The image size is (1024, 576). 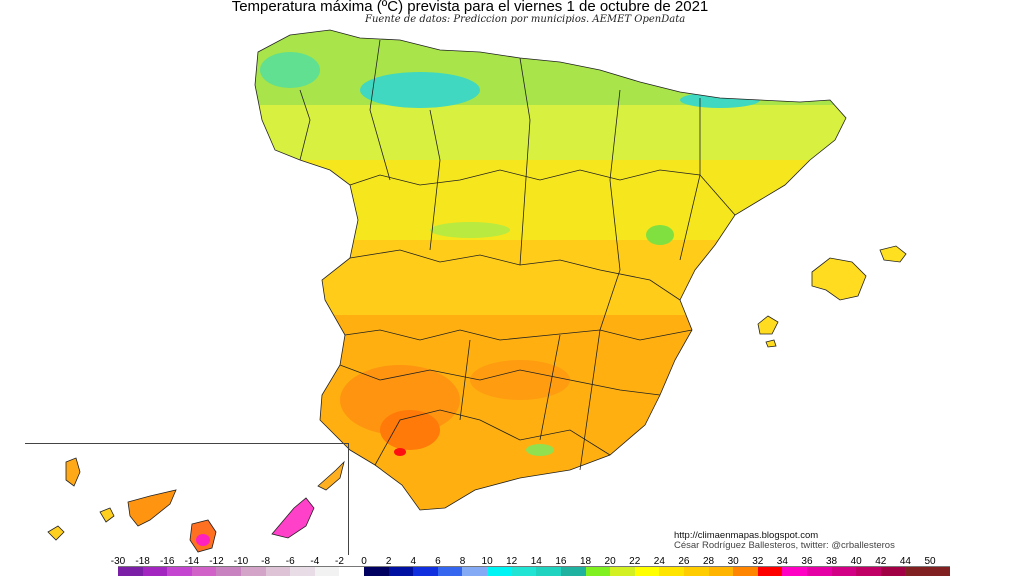 What do you see at coordinates (388, 561) in the screenshot?
I see `legend-label: 2` at bounding box center [388, 561].